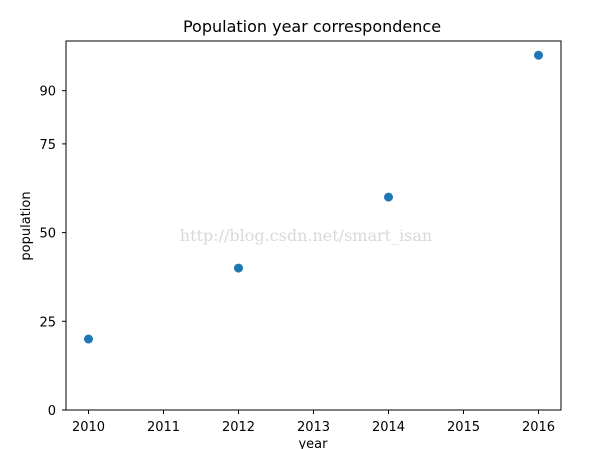  What do you see at coordinates (313, 427) in the screenshot?
I see `x-tick-label: 2013` at bounding box center [313, 427].